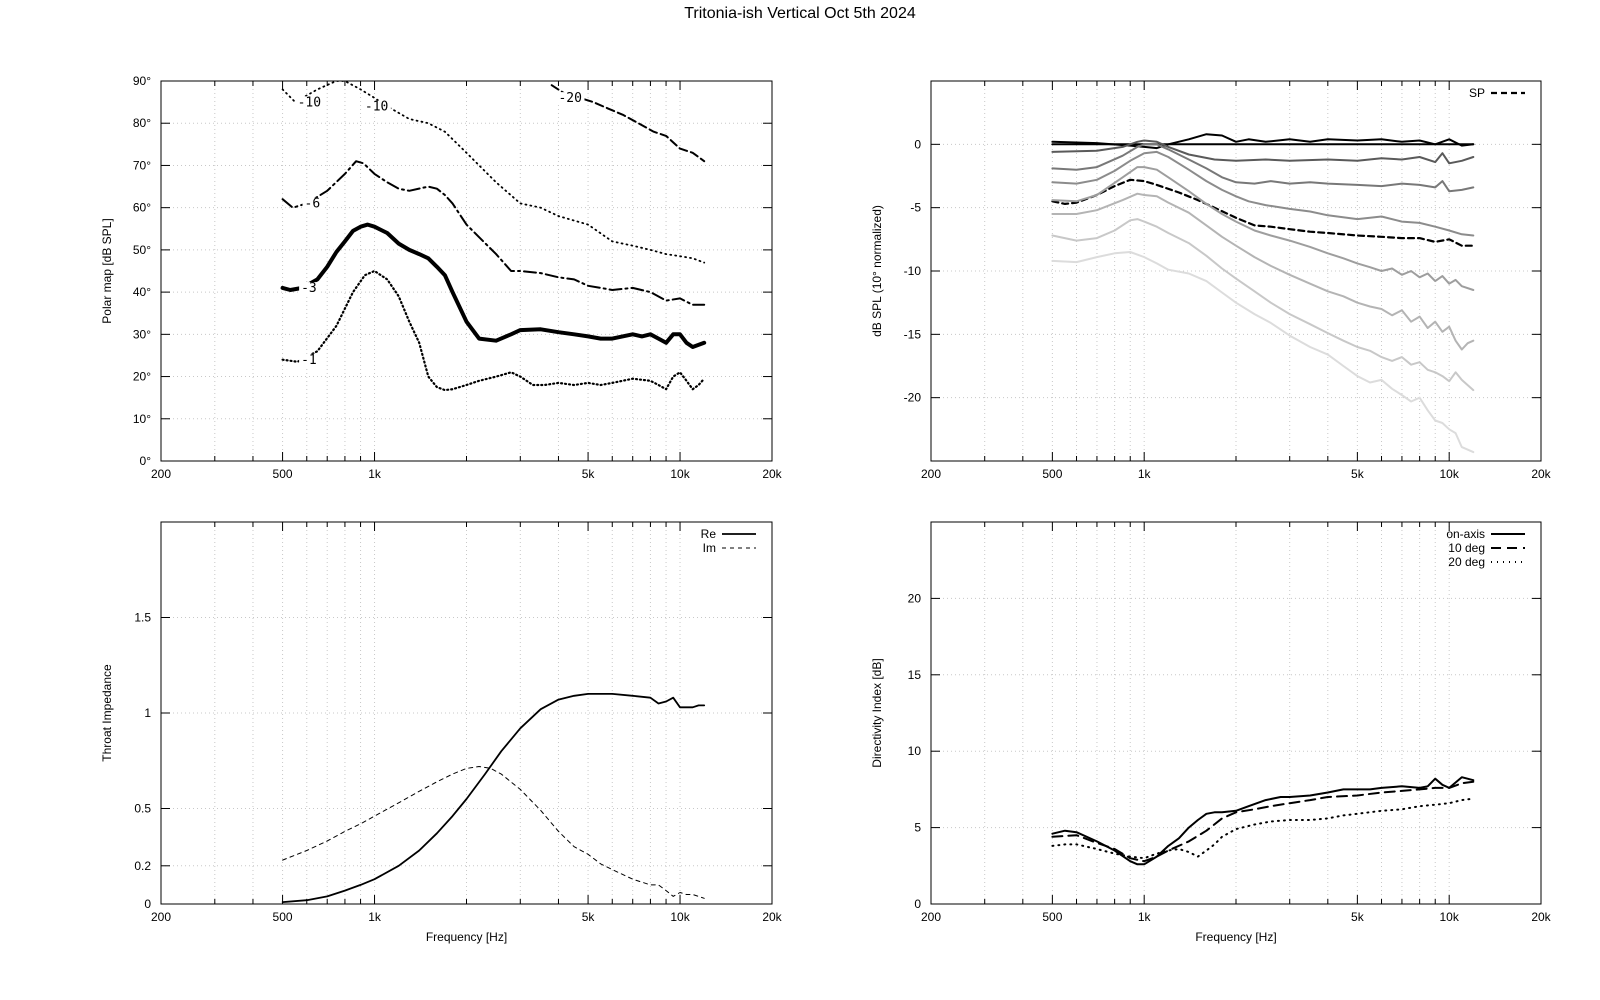 Image resolution: width=1600 pixels, height=1000 pixels. Describe the element at coordinates (142, 334) in the screenshot. I see `y-tick-label: 30°` at that location.